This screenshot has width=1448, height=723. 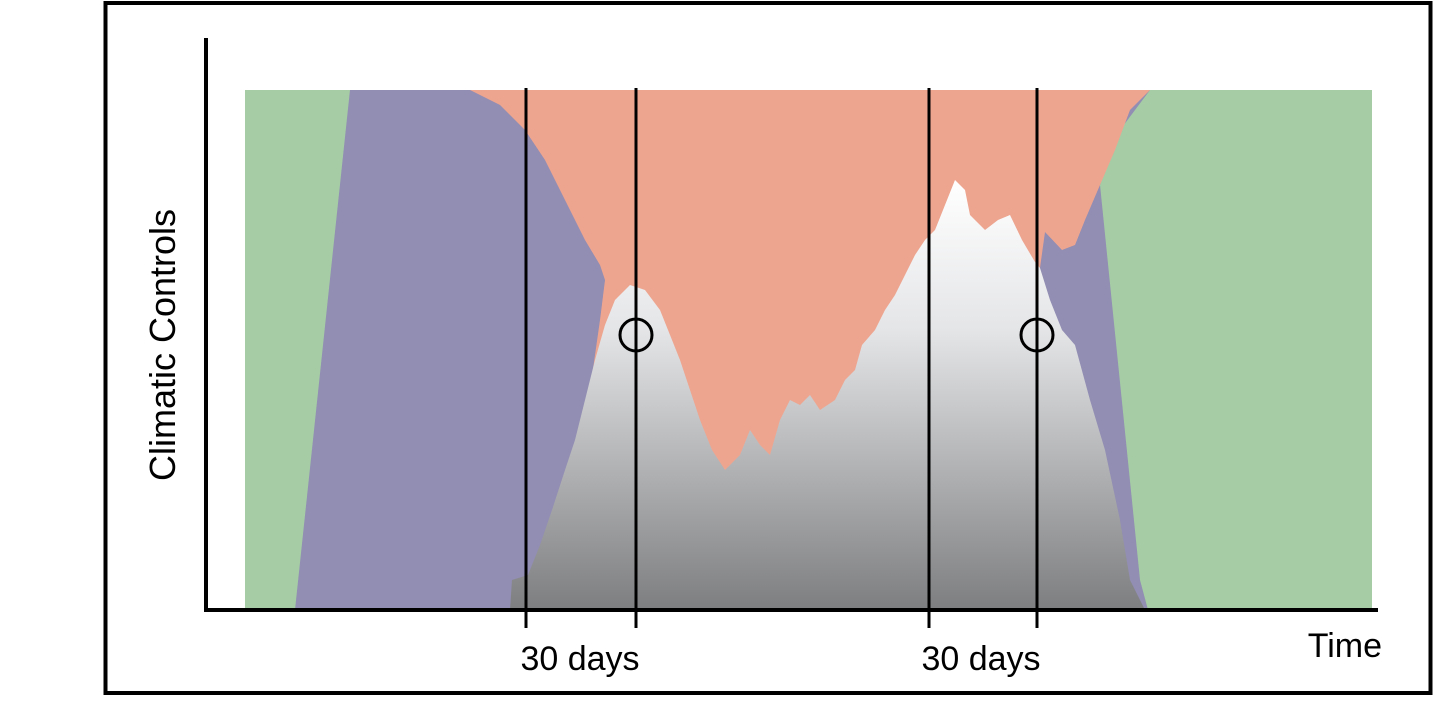 What do you see at coordinates (980, 659) in the screenshot?
I see `window-label-2: 30 days` at bounding box center [980, 659].